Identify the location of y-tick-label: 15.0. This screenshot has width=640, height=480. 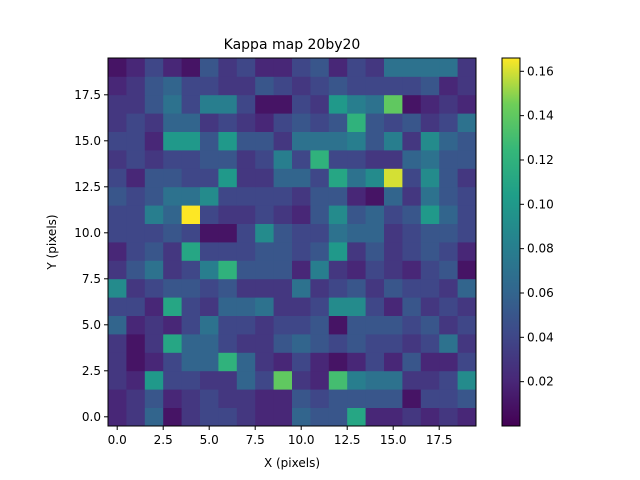
(87, 141).